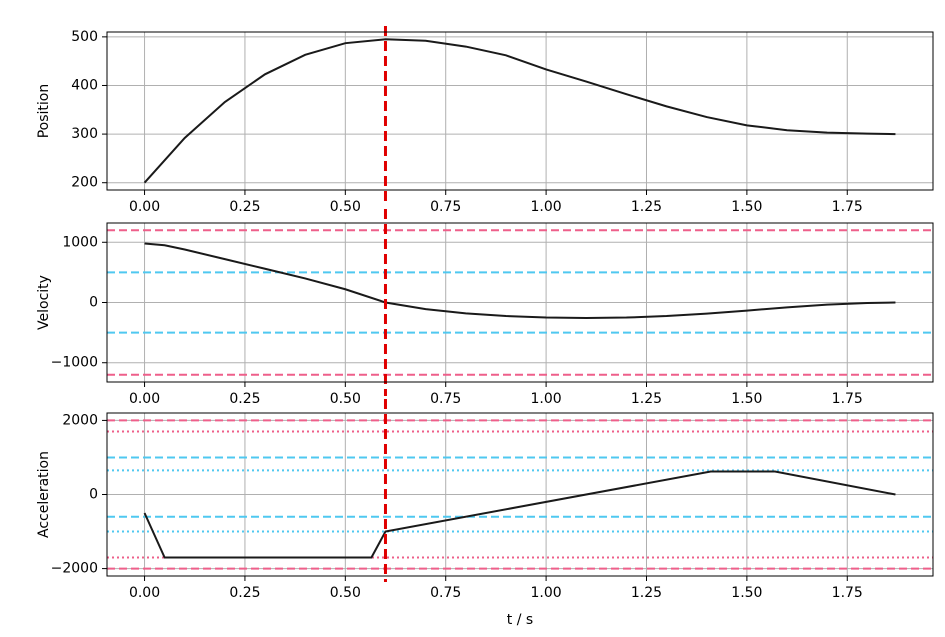 The image size is (945, 637). I want to click on y-tick-label: 500, so click(84, 37).